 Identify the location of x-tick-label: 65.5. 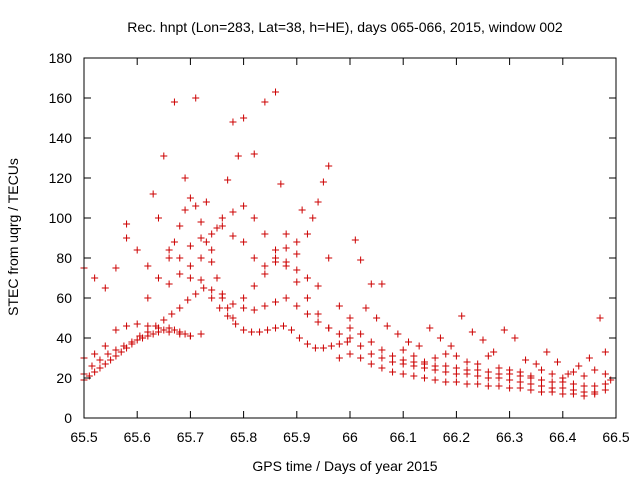
(83, 437).